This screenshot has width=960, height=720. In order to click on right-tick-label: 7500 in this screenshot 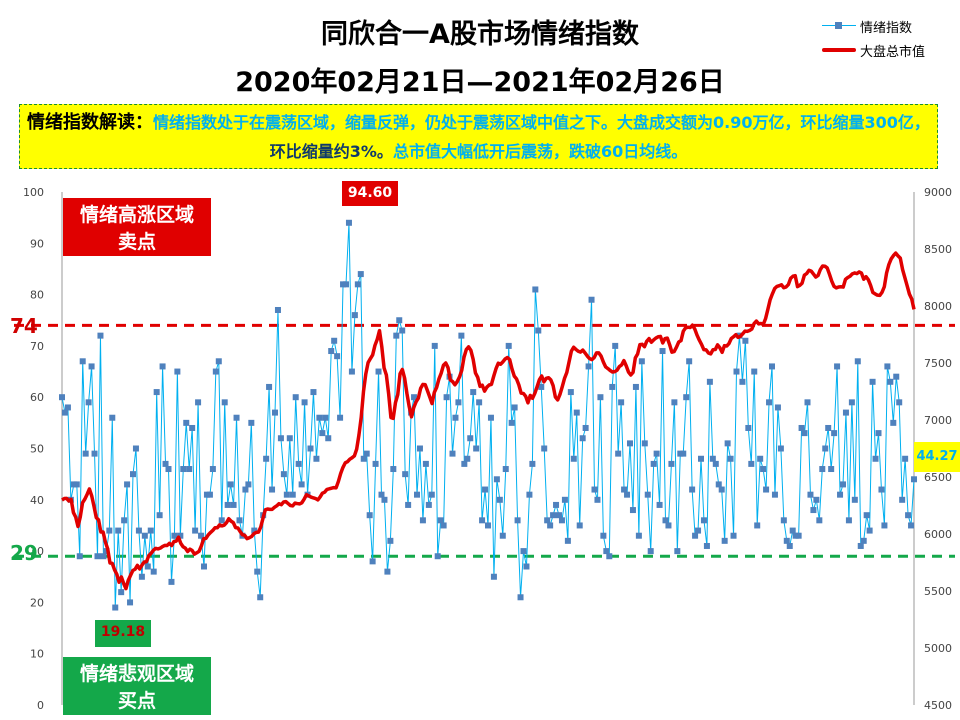, I will do `click(938, 363)`.